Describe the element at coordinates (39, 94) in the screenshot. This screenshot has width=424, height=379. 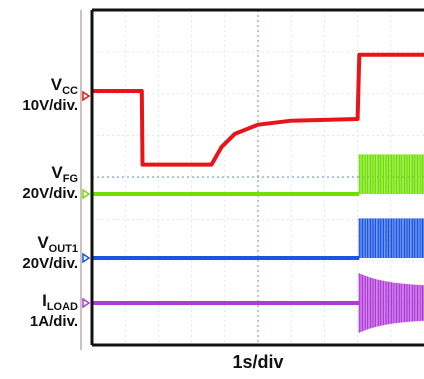
I see `vcc-label: VCC 10V/div.` at that location.